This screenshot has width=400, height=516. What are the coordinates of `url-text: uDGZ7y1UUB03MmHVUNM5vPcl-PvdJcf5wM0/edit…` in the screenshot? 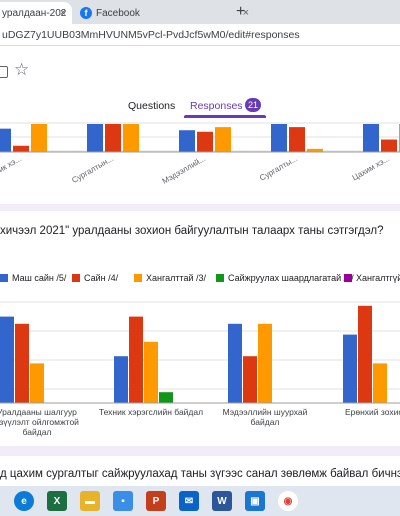 It's located at (151, 34).